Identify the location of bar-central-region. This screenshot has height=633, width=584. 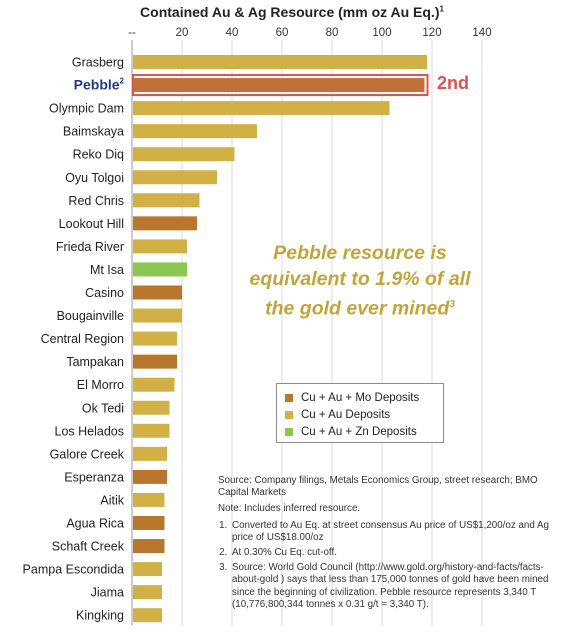
(155, 338).